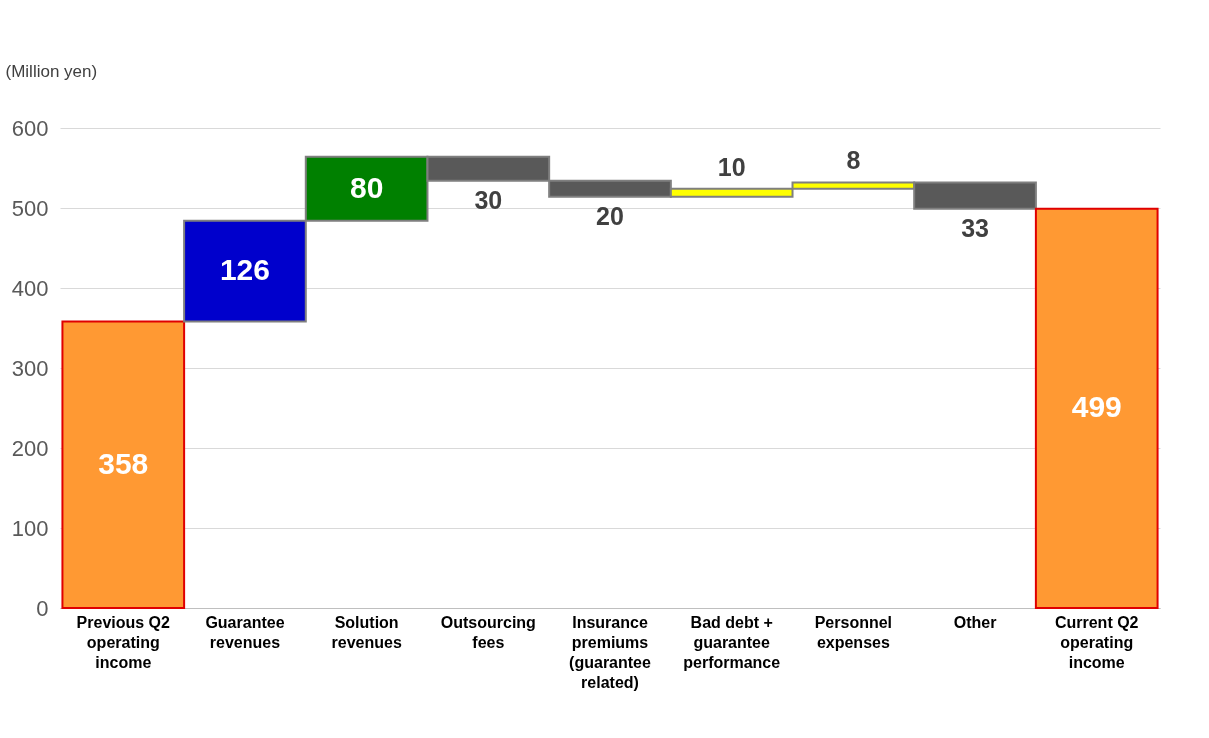 The image size is (1209, 738). Describe the element at coordinates (366, 187) in the screenshot. I see `data-label: 80` at that location.